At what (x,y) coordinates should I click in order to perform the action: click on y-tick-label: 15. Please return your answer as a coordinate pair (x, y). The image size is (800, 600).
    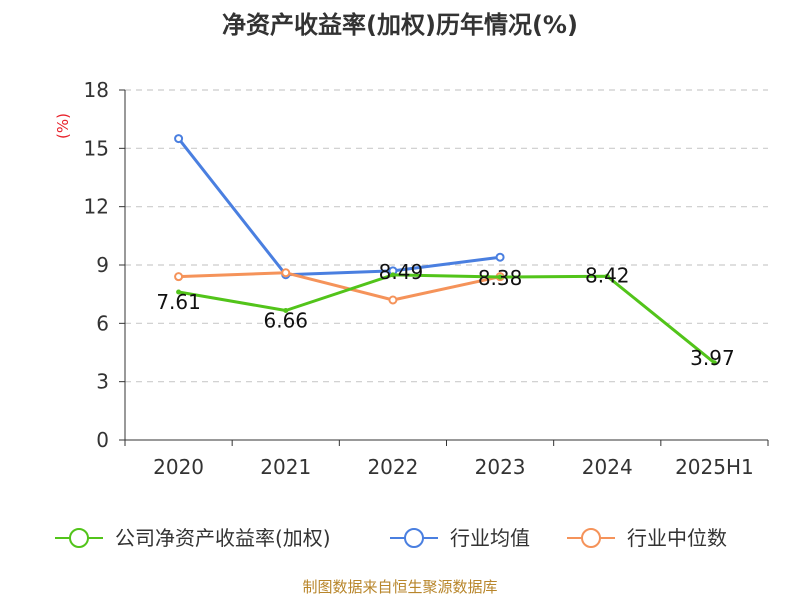
    Looking at the image, I should click on (96, 148).